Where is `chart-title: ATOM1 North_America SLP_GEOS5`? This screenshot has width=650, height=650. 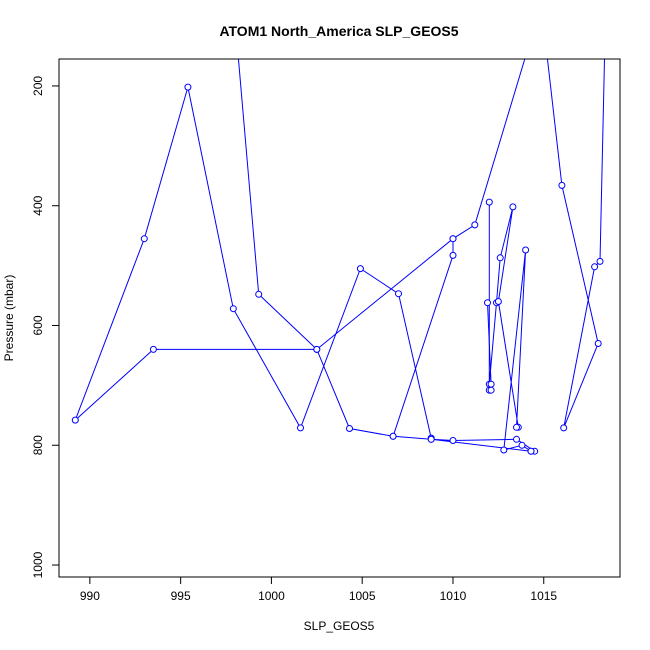 chart-title: ATOM1 North_America SLP_GEOS5 is located at coordinates (338, 31).